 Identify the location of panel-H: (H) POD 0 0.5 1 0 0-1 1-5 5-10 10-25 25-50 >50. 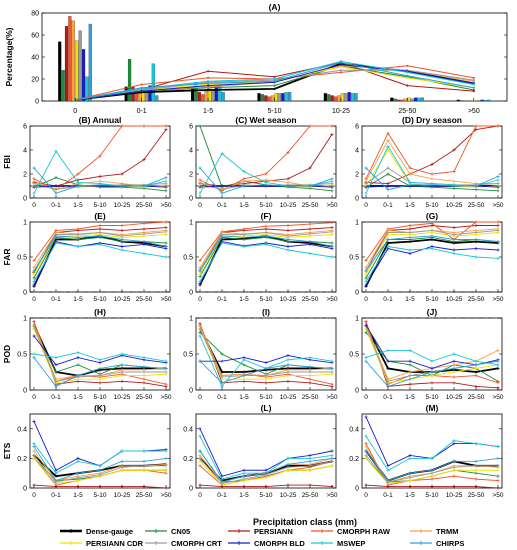
(87, 354).